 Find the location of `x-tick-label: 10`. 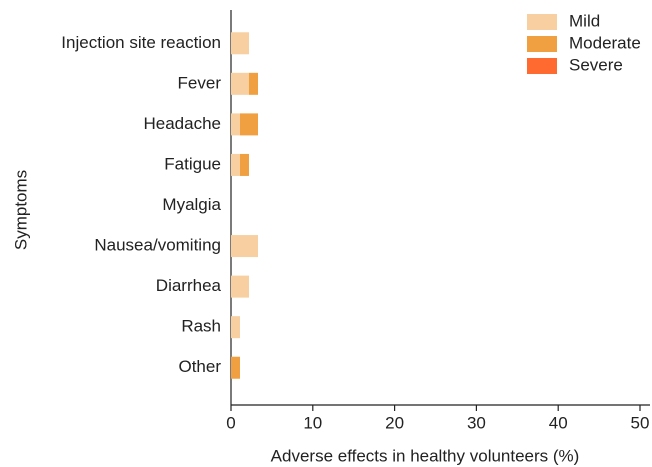

x-tick-label: 10 is located at coordinates (312, 422).